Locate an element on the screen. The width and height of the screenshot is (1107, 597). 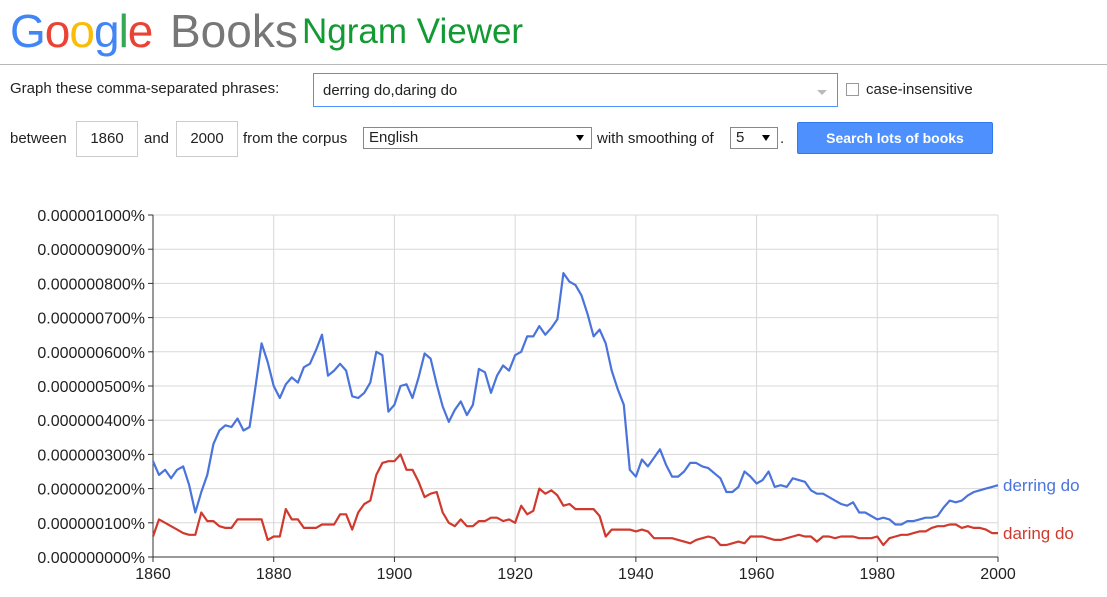
y-tick-label-8: 0.000000800% is located at coordinates (91, 284).